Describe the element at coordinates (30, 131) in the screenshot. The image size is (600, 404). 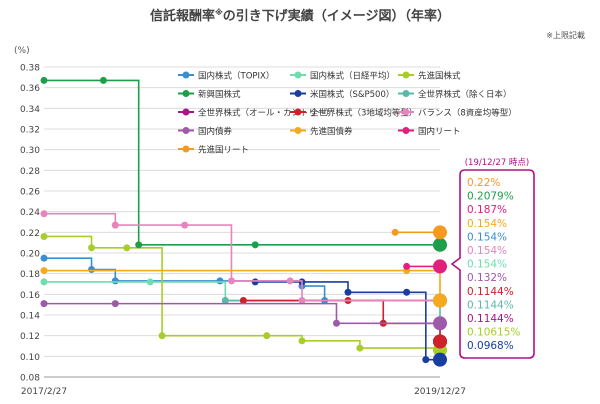
I see `y-tick-label: 0.32` at that location.